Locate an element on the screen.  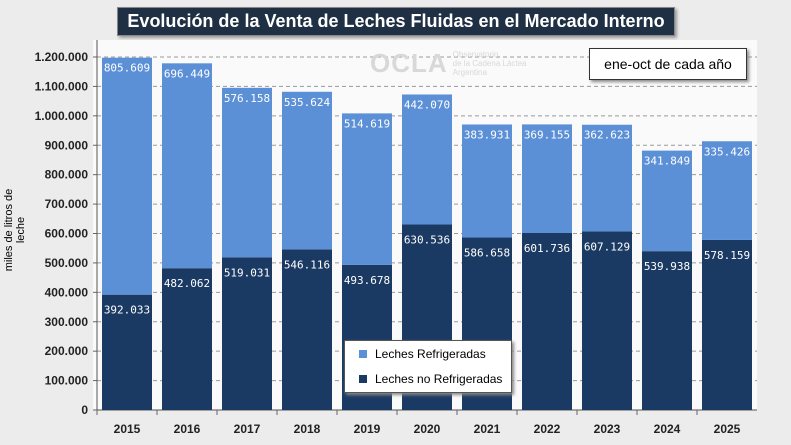
x-tick-label: 2020 is located at coordinates (427, 429).